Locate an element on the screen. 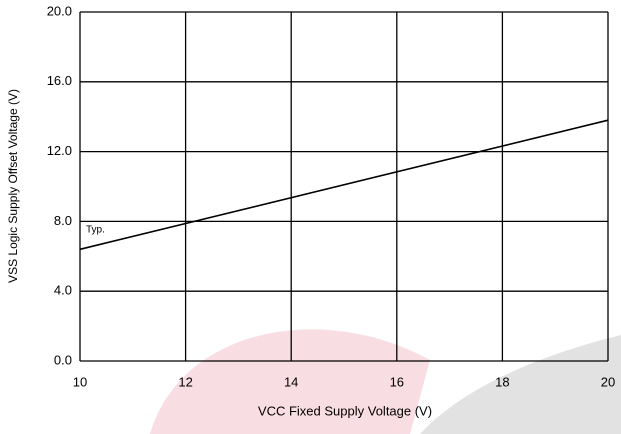 This screenshot has width=621, height=434. y-tick-label: 12.0 is located at coordinates (59, 150).